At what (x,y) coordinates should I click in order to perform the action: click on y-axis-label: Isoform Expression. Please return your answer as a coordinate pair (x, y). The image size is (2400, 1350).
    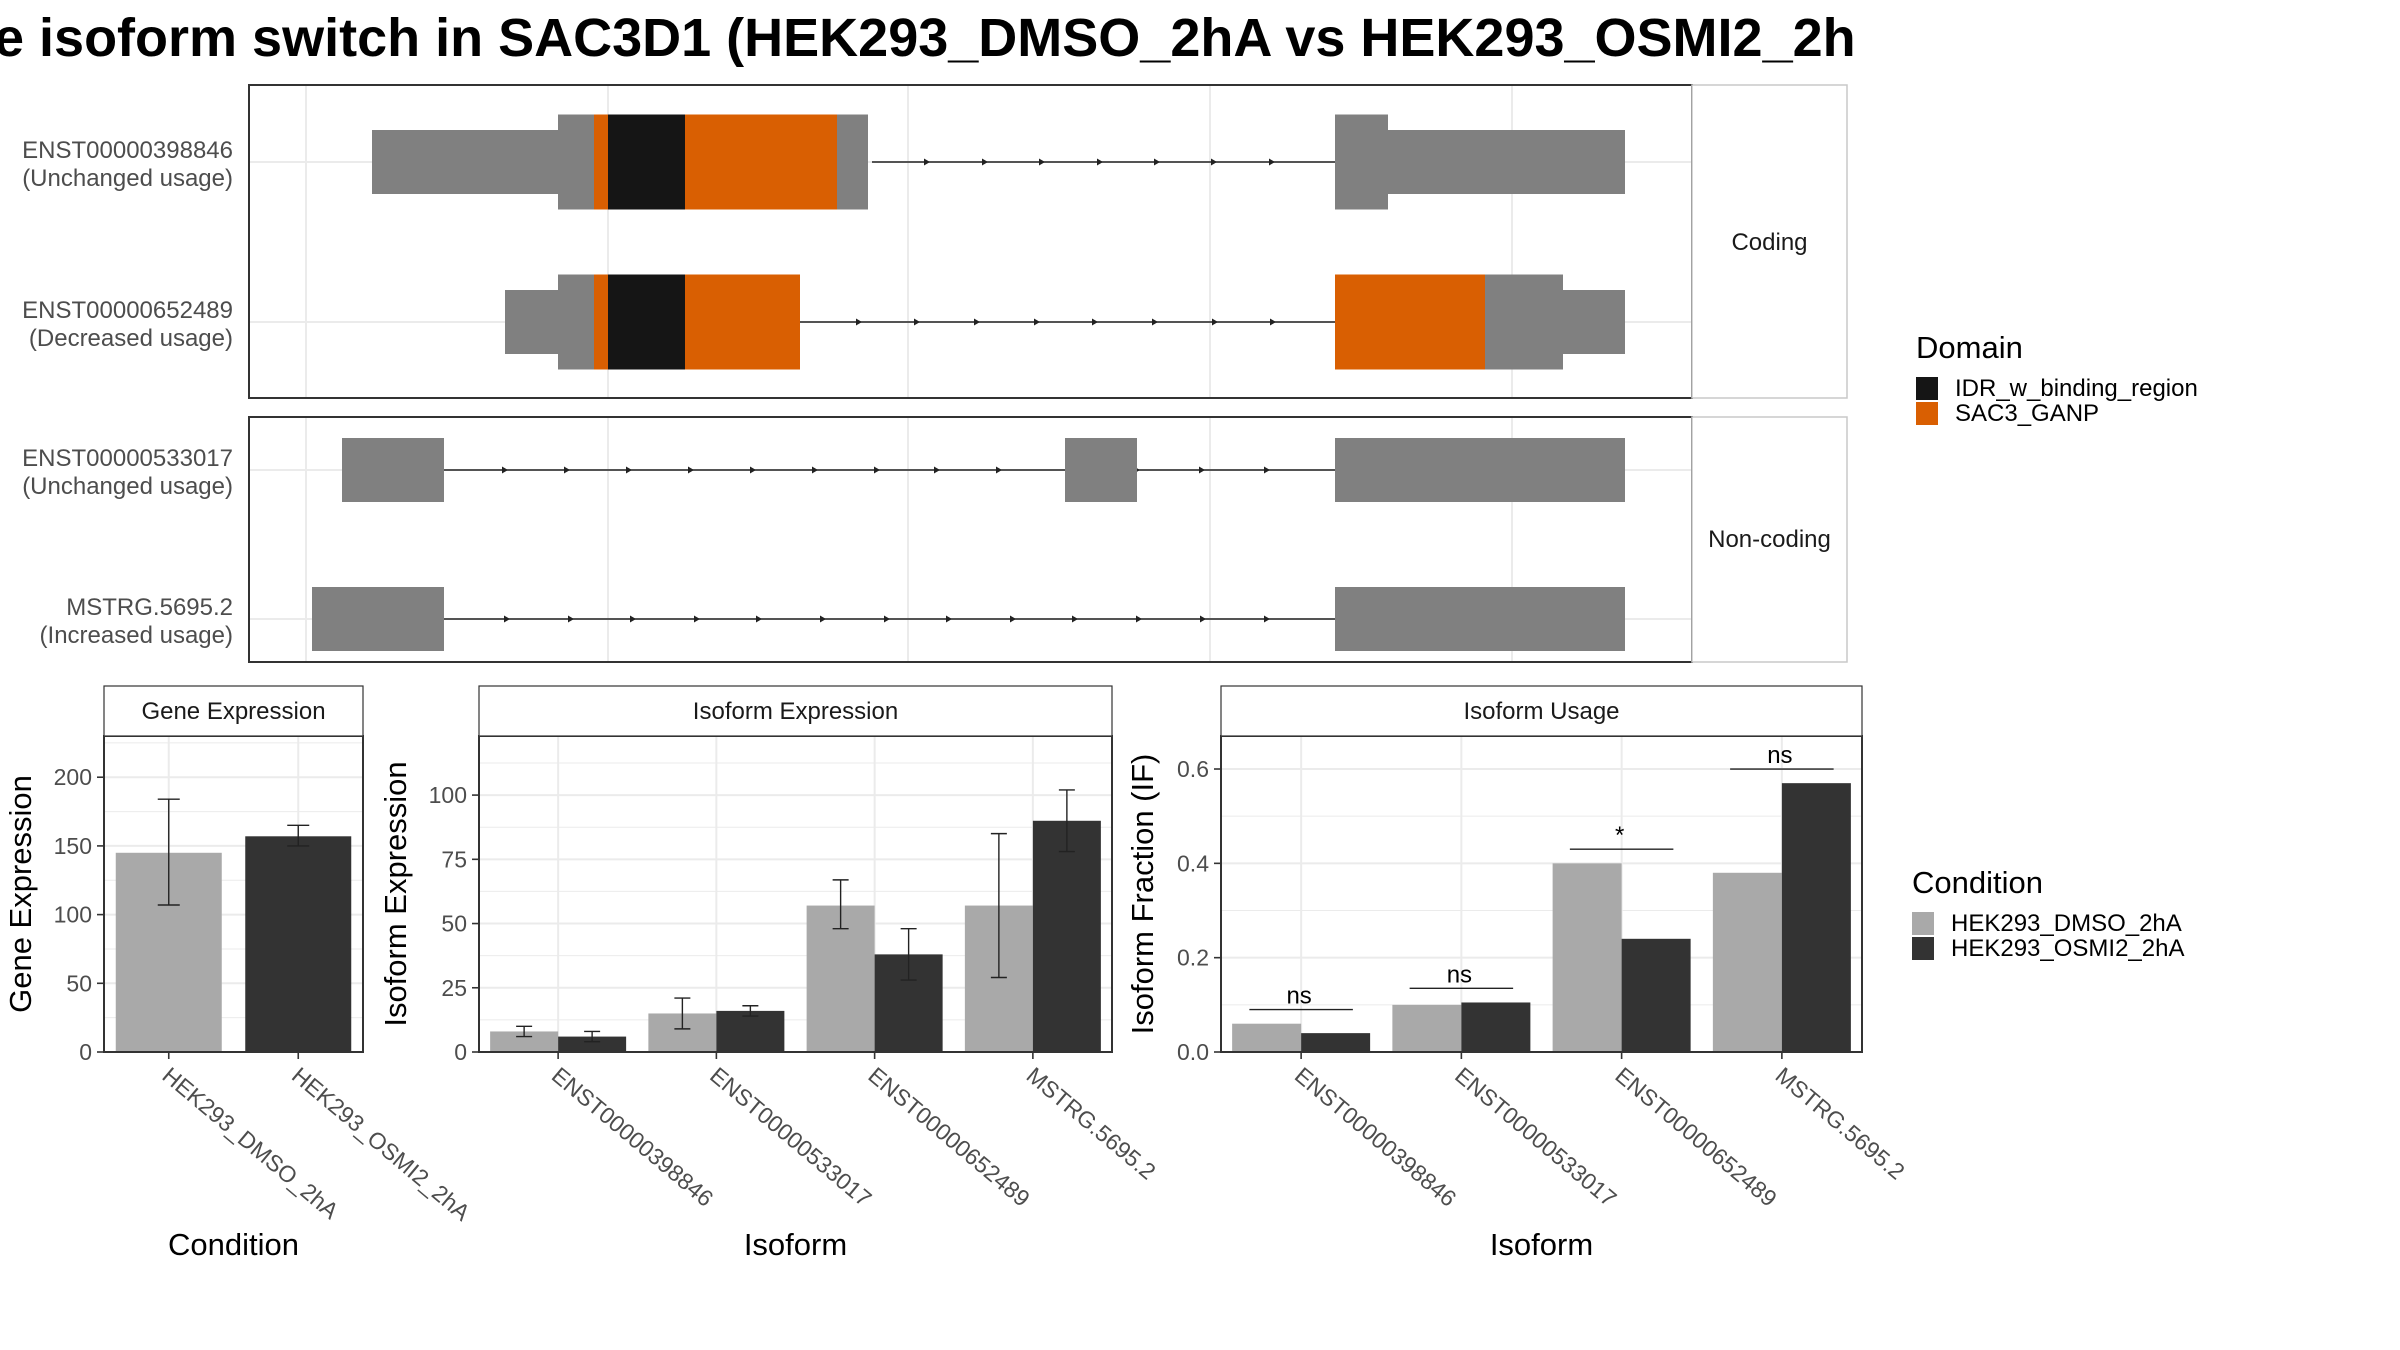
    Looking at the image, I should click on (395, 893).